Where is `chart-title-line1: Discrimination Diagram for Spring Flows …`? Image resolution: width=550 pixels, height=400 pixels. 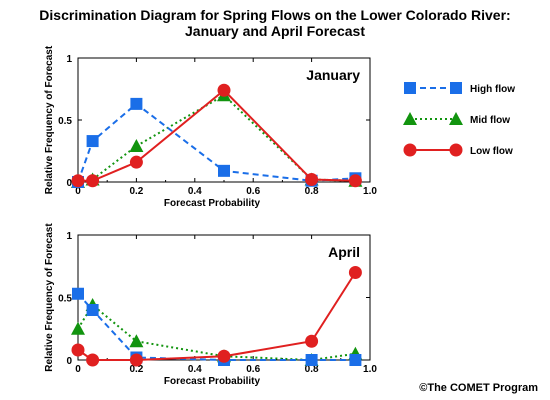 chart-title-line1: Discrimination Diagram for Spring Flows … is located at coordinates (275, 15).